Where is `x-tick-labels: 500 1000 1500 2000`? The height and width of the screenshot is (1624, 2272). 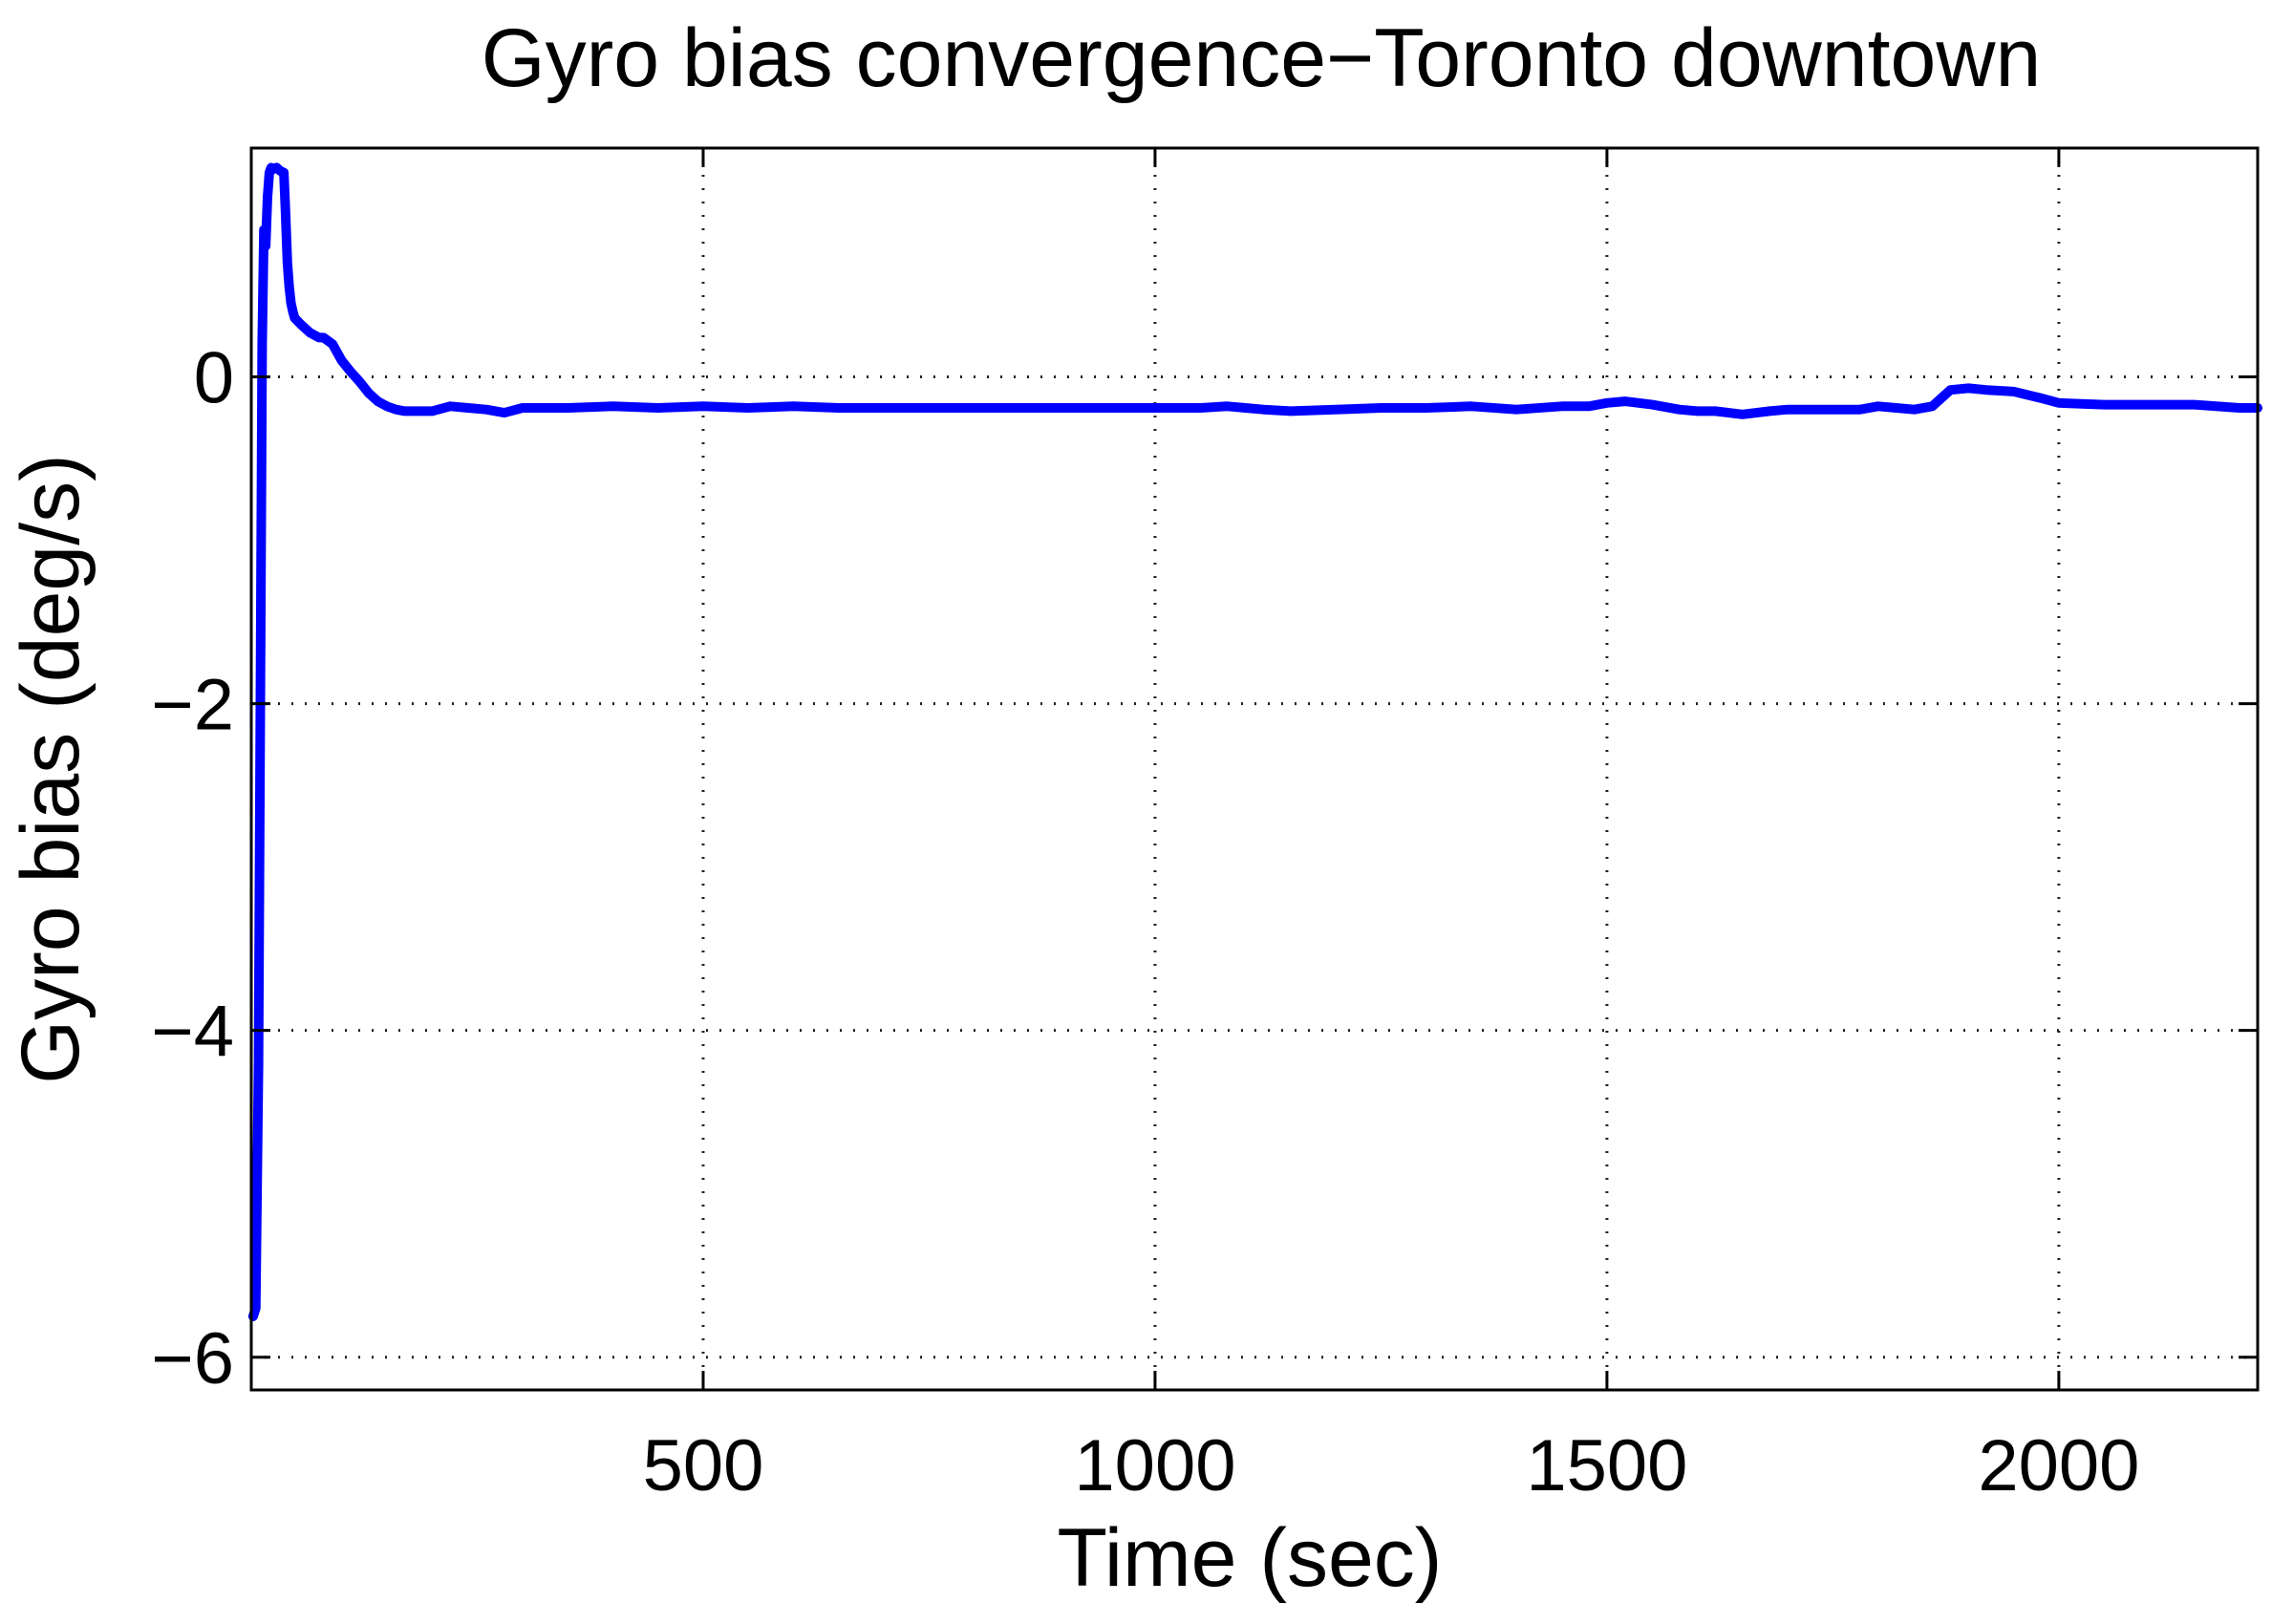
x-tick-labels: 500 1000 1500 2000 is located at coordinates (1391, 1466).